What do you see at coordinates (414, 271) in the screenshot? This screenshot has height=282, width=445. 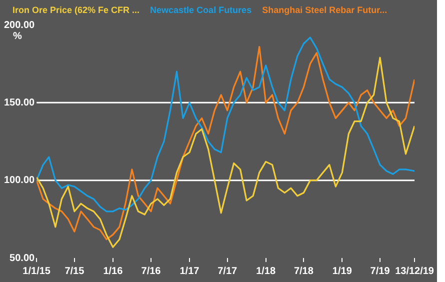 I see `x-tick-label: 13/12/19` at bounding box center [414, 271].